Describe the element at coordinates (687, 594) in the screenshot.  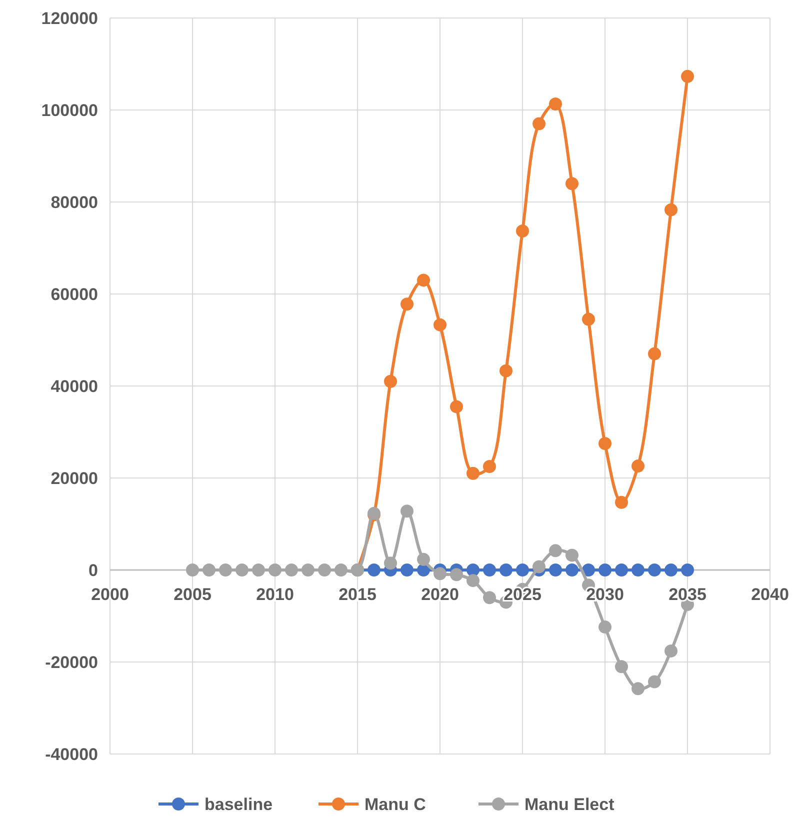
I see `x-tick-label: 2035` at that location.